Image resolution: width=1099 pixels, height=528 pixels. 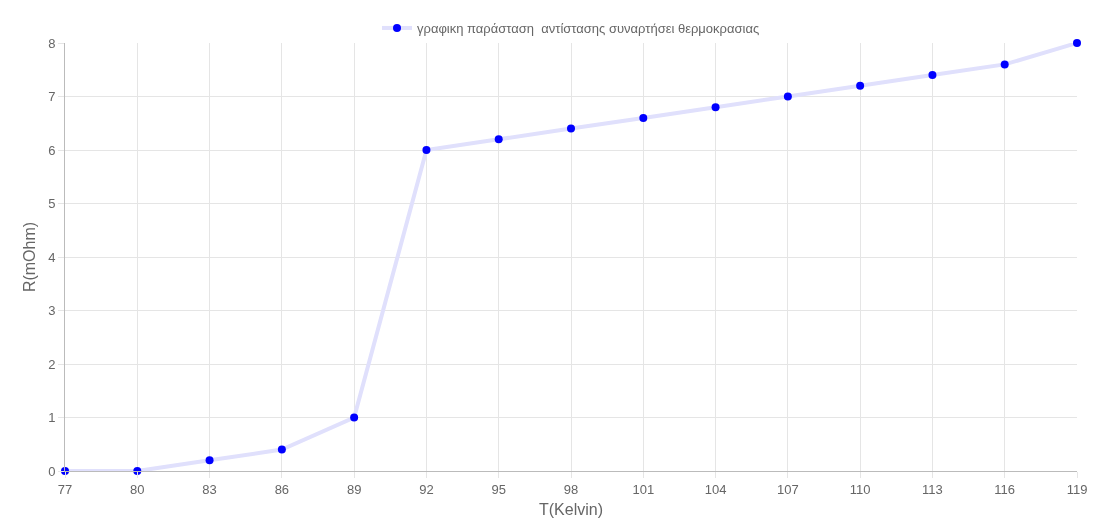 I want to click on x-tick-label: 98, so click(x=571, y=489).